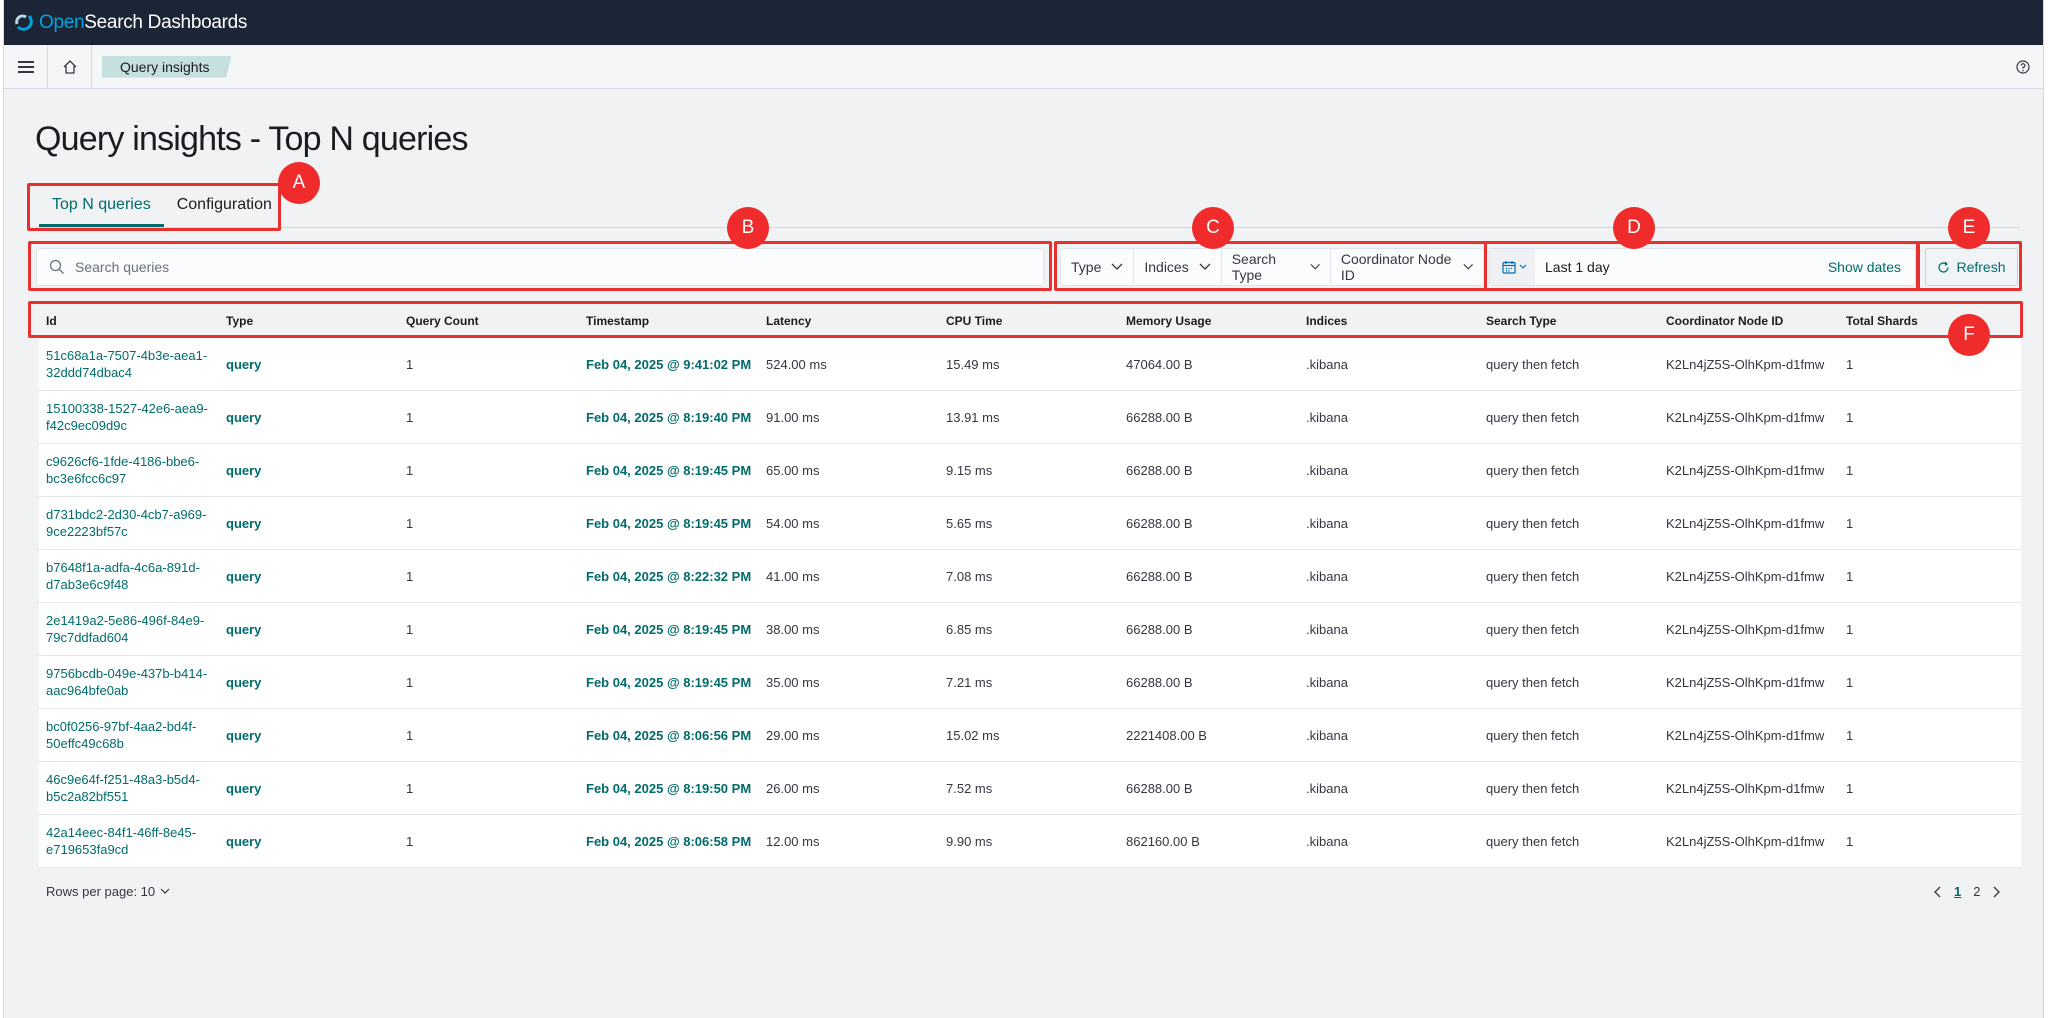 Image resolution: width=2048 pixels, height=1018 pixels. I want to click on timestamp-link: Feb 04, 2025 @ 8:19:50 PM, so click(669, 788).